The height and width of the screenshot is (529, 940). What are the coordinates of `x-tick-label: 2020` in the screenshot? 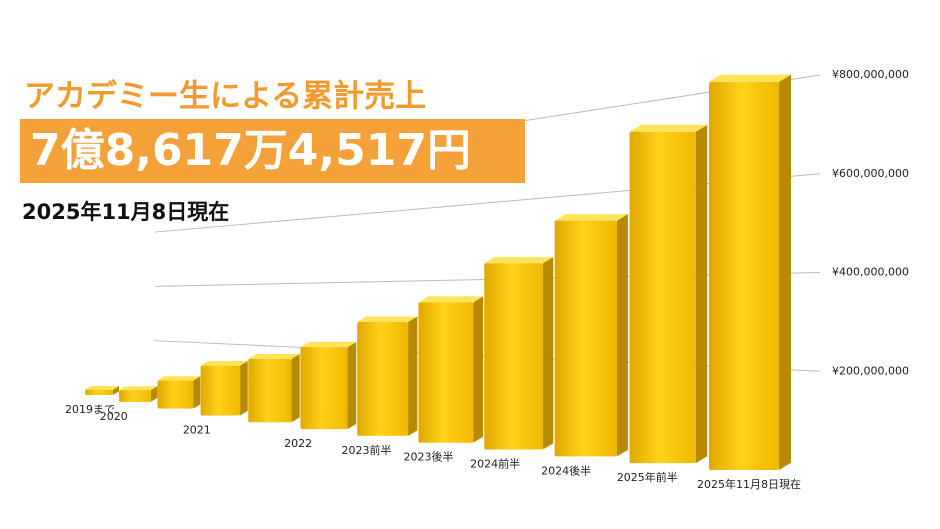 It's located at (114, 416).